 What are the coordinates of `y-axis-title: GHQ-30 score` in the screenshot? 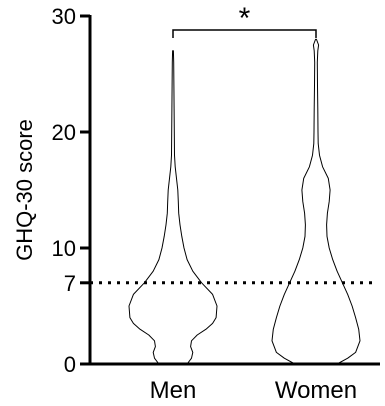 It's located at (24, 190).